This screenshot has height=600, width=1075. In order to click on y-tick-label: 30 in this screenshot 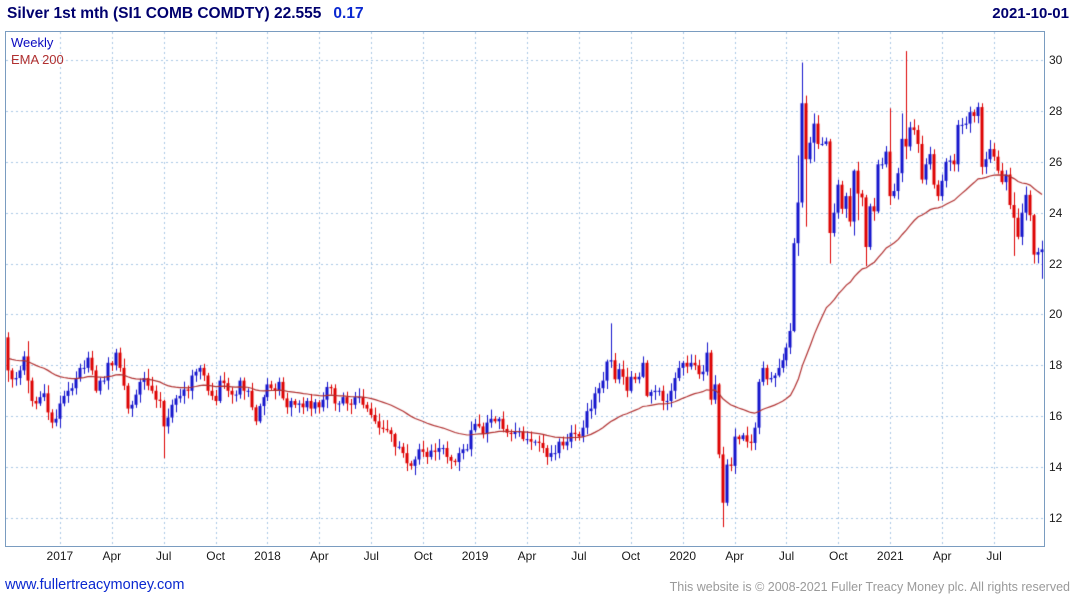, I will do `click(1056, 59)`.